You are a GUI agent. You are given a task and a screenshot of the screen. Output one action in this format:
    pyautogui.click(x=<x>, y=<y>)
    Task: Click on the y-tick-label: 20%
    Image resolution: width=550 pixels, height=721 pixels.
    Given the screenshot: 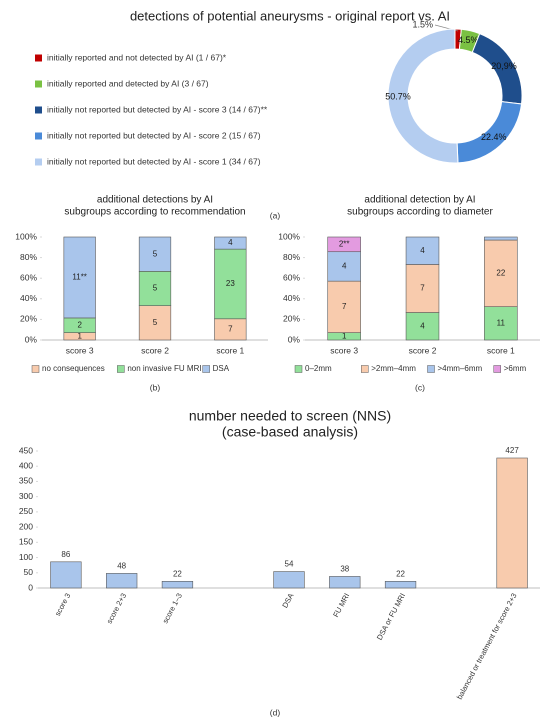 What is the action you would take?
    pyautogui.click(x=291, y=319)
    